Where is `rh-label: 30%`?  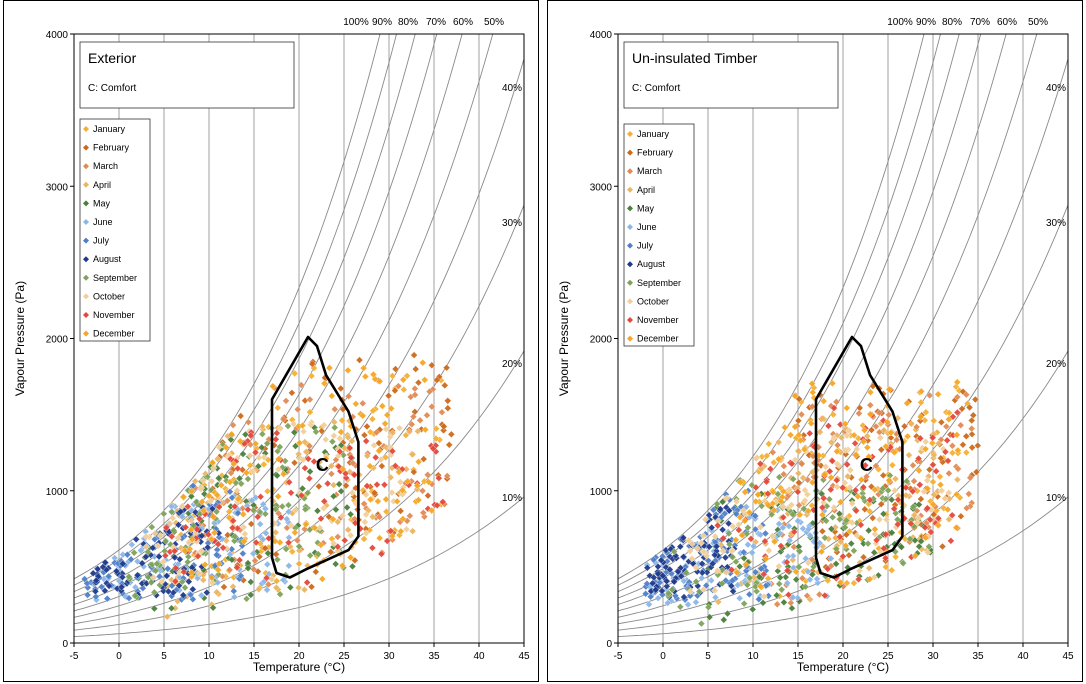
rh-label: 30% is located at coordinates (512, 223).